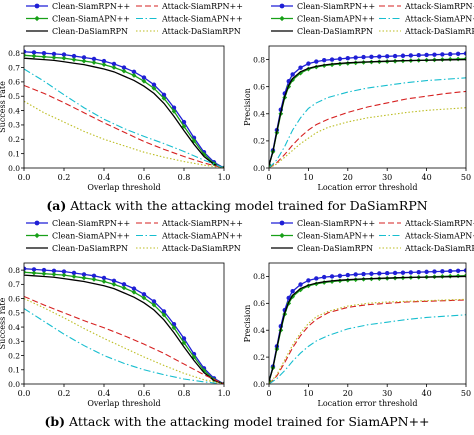 The height and width of the screenshot is (435, 474). I want to click on caption-a-label: (a), so click(56, 205).